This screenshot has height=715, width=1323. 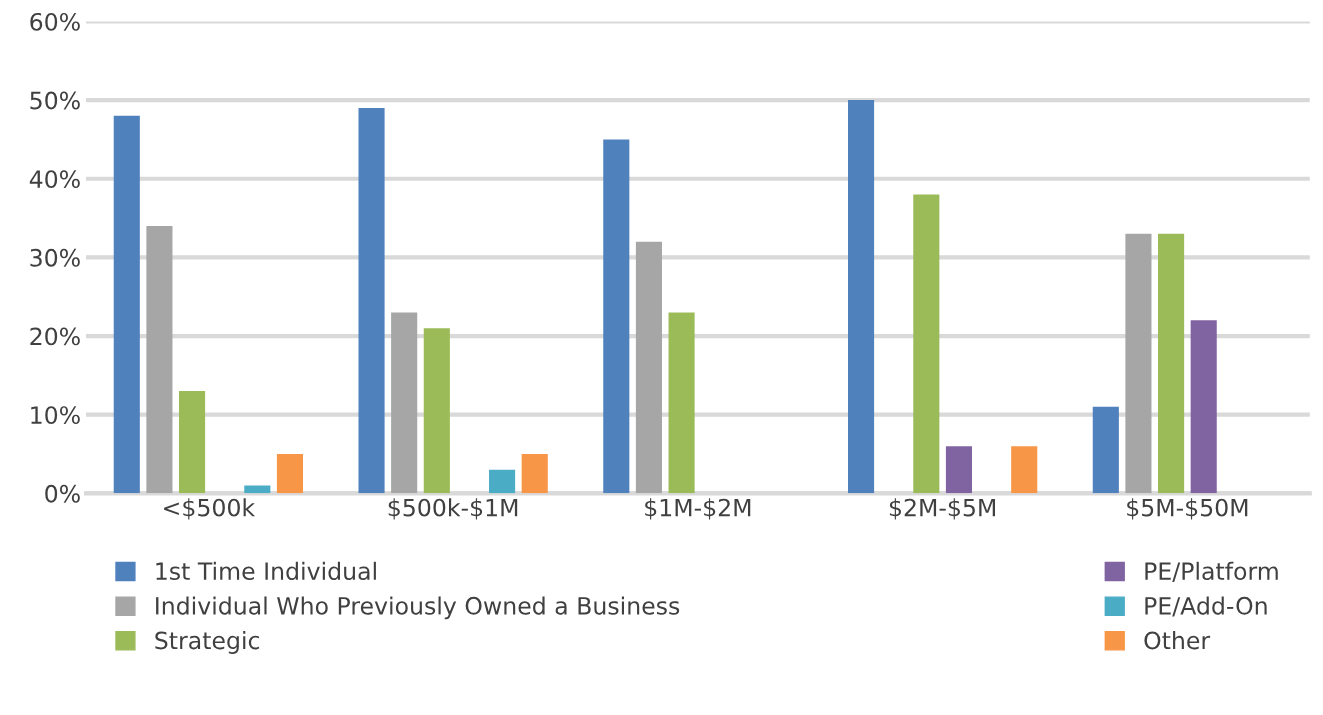 What do you see at coordinates (266, 571) in the screenshot?
I see `legend-label: 1st Time Individual` at bounding box center [266, 571].